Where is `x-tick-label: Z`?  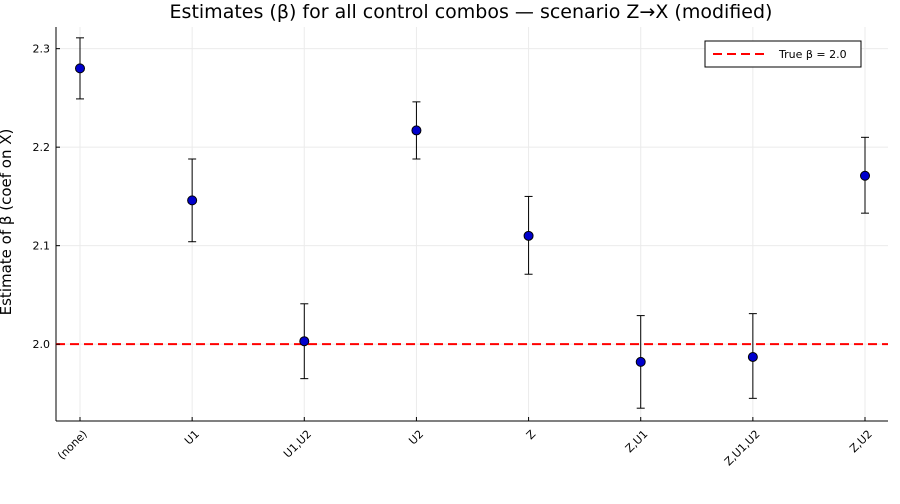 x-tick-label: Z is located at coordinates (531, 434).